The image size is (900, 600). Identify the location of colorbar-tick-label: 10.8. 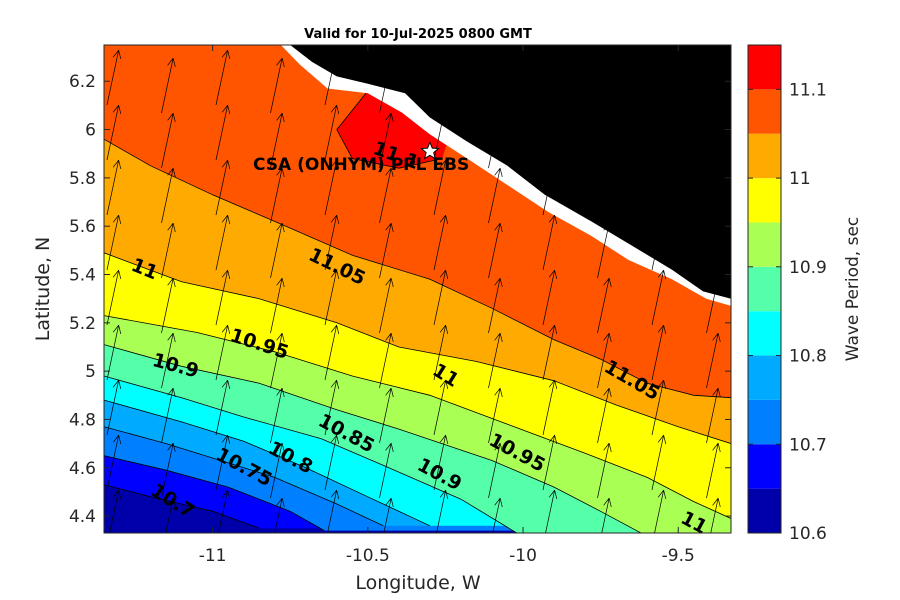
(808, 357).